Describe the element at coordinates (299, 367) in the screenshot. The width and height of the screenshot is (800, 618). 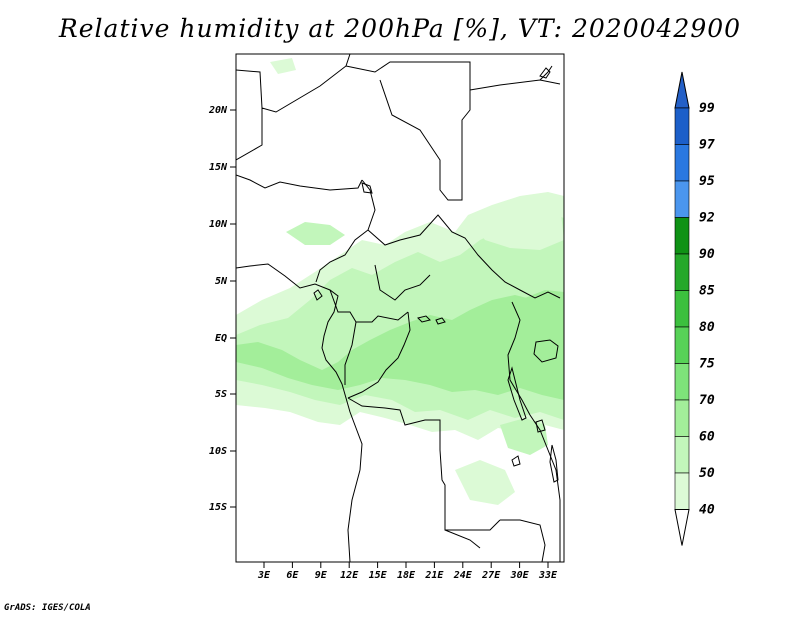
I see `coastline-west-africa` at that location.